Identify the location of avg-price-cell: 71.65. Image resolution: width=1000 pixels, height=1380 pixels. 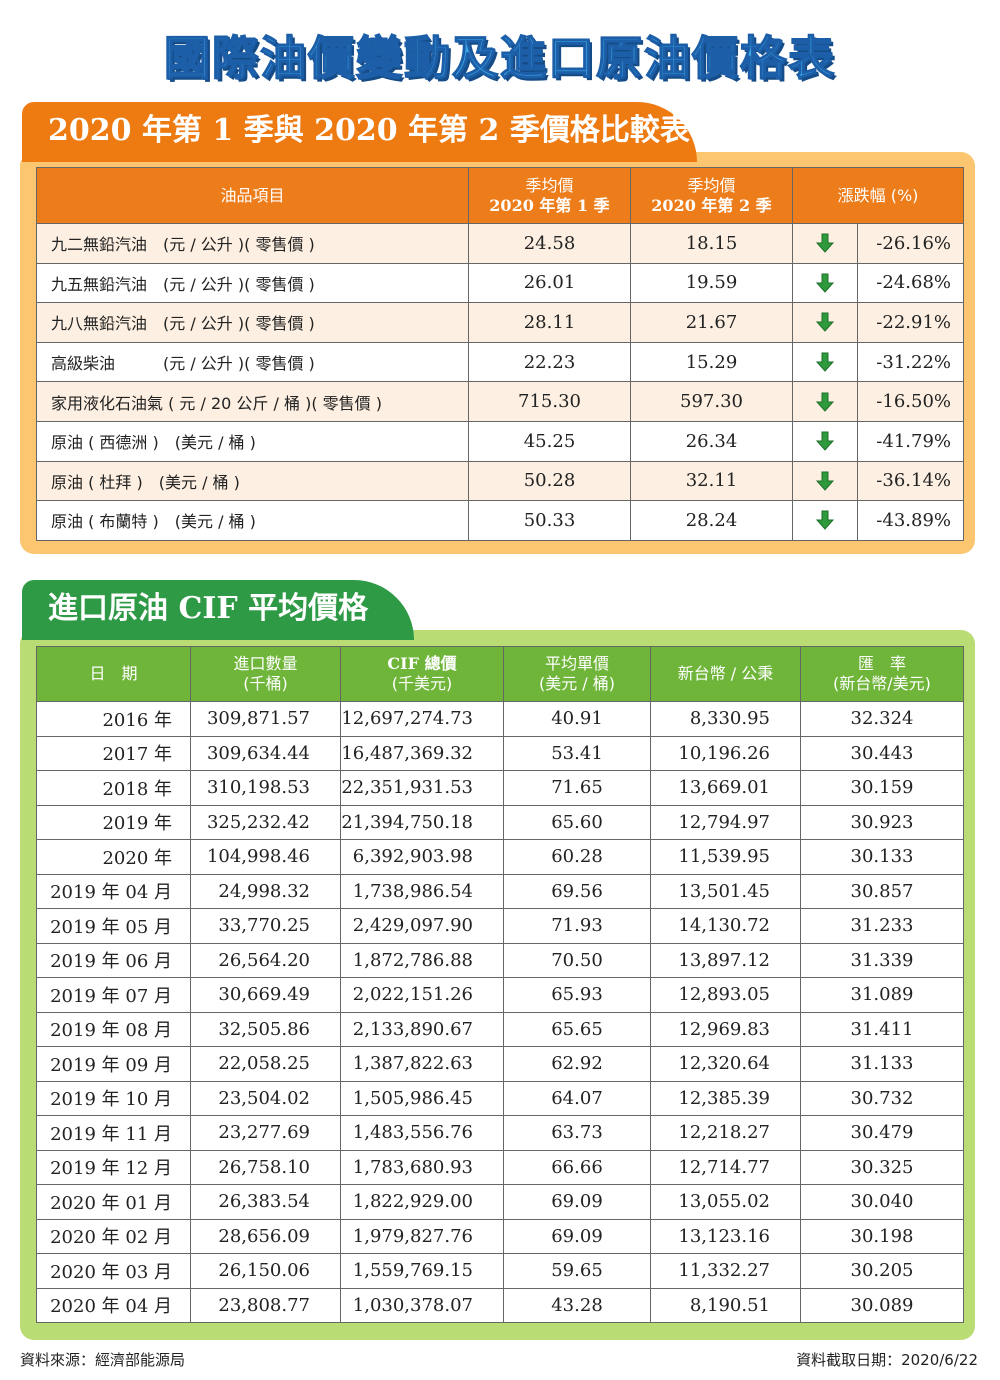
(577, 788).